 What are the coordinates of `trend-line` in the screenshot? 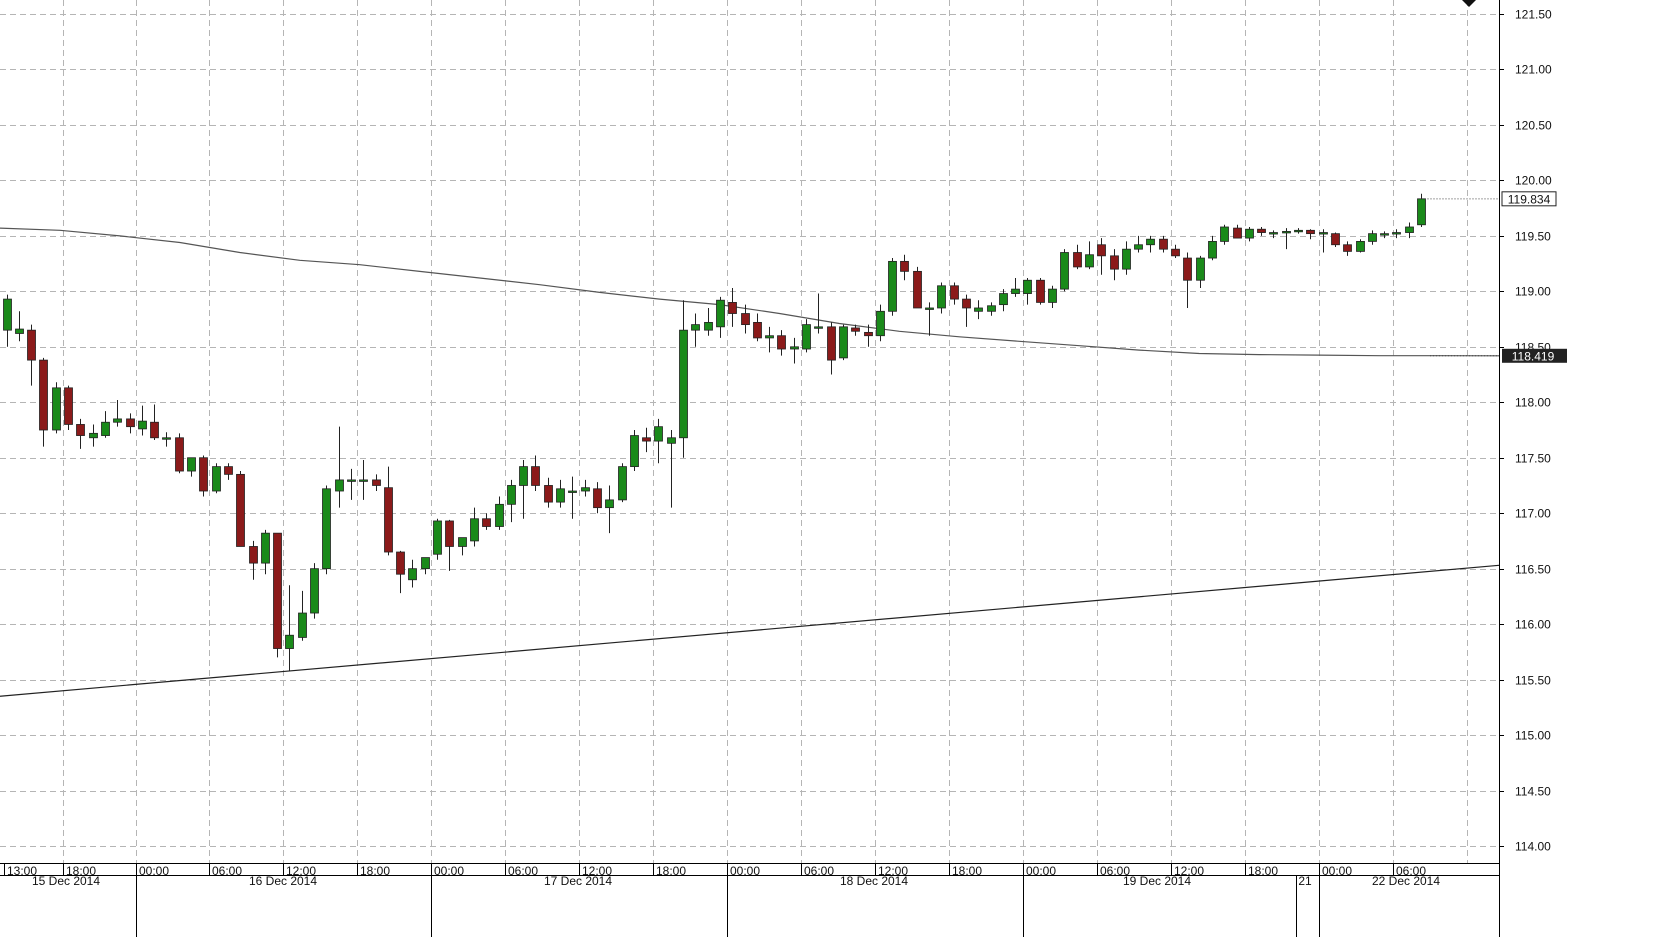 It's located at (750, 630).